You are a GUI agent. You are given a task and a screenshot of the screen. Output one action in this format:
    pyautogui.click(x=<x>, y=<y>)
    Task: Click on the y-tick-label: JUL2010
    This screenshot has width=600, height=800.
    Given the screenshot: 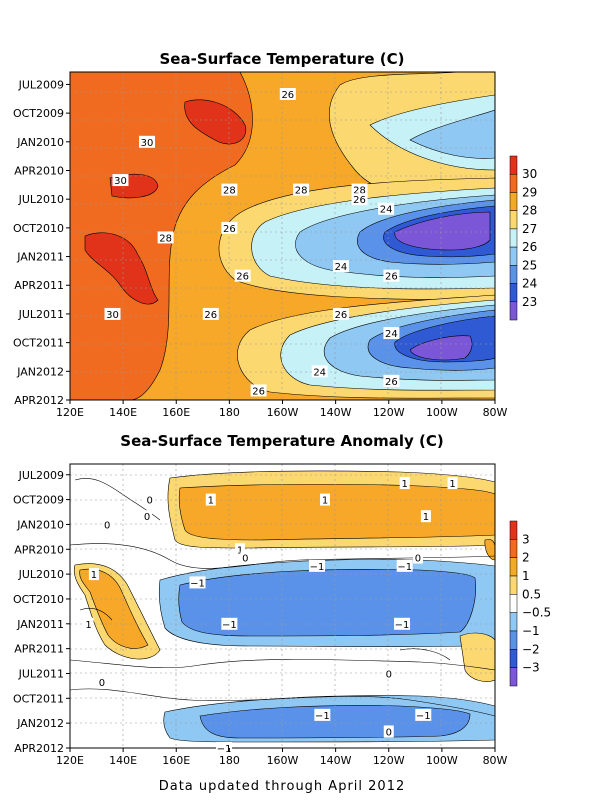 What is the action you would take?
    pyautogui.click(x=41, y=199)
    